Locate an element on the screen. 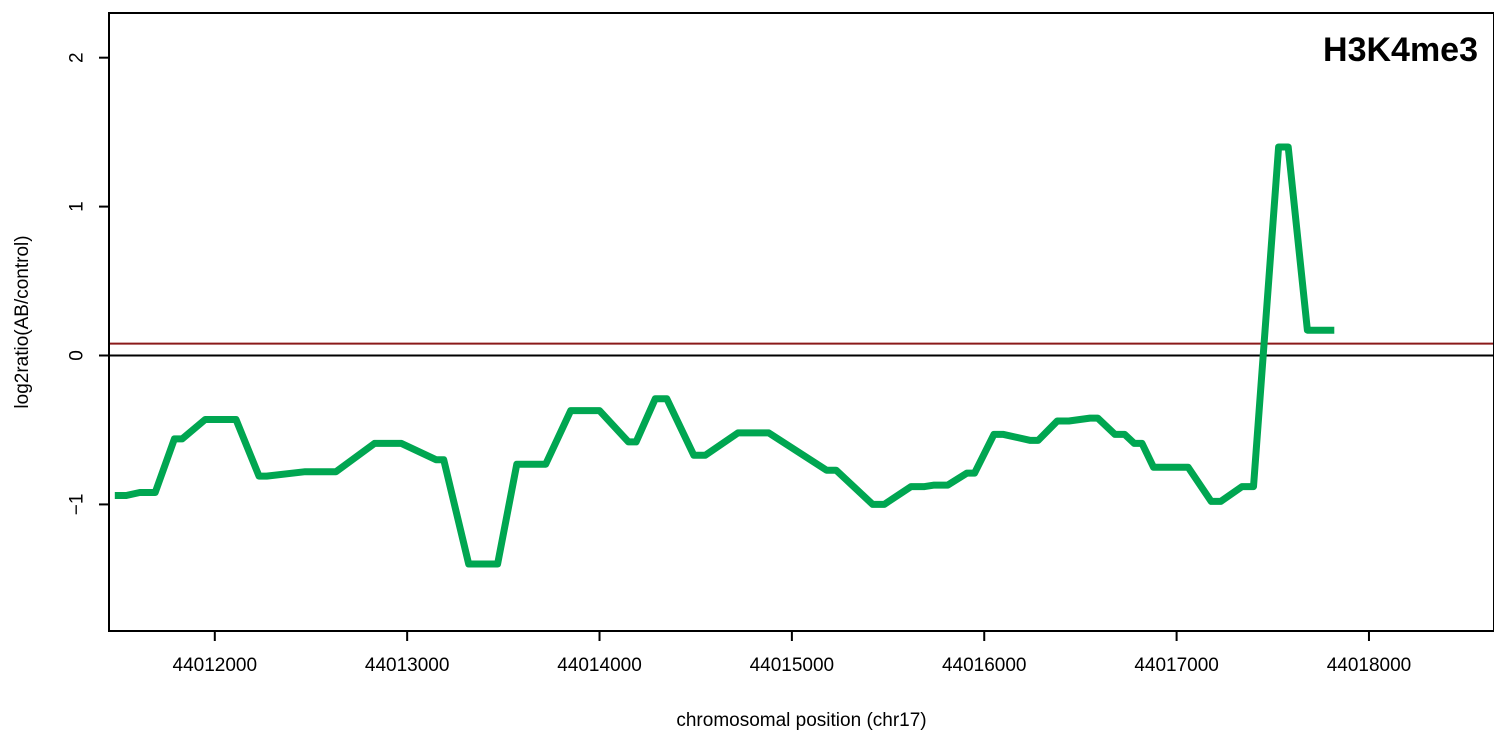 The width and height of the screenshot is (1494, 734). y-tick-label: −1 is located at coordinates (77, 505).